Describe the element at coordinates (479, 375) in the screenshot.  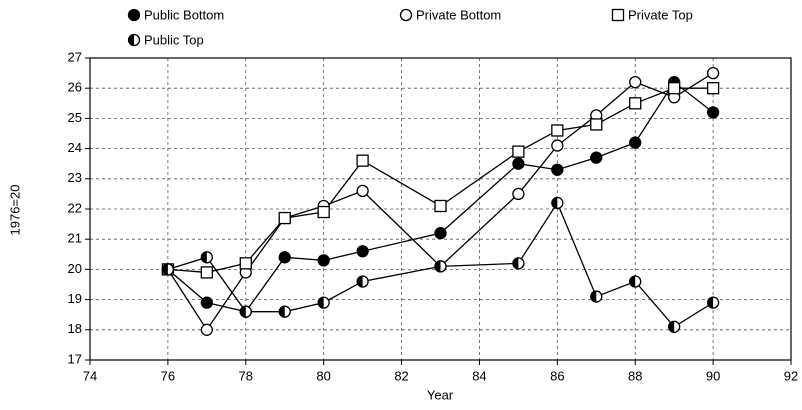
I see `x-tick-label: 84` at that location.